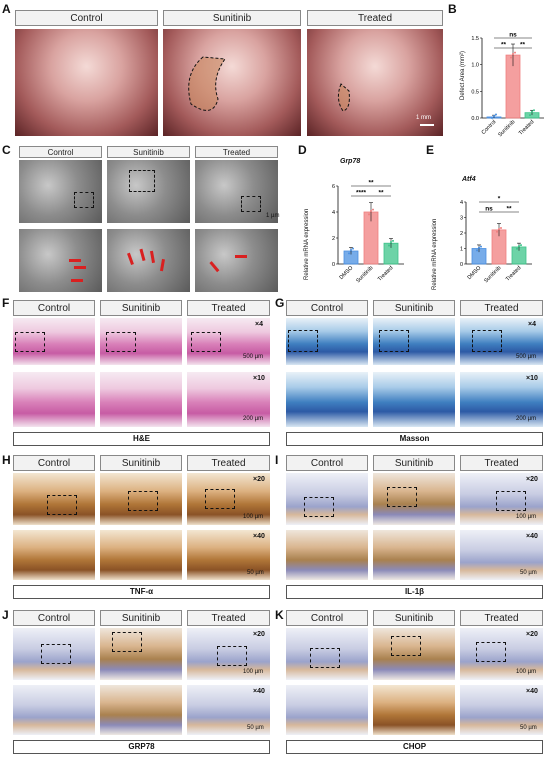  What do you see at coordinates (532, 634) in the screenshot?
I see `mag-x20-k: ×20` at bounding box center [532, 634].